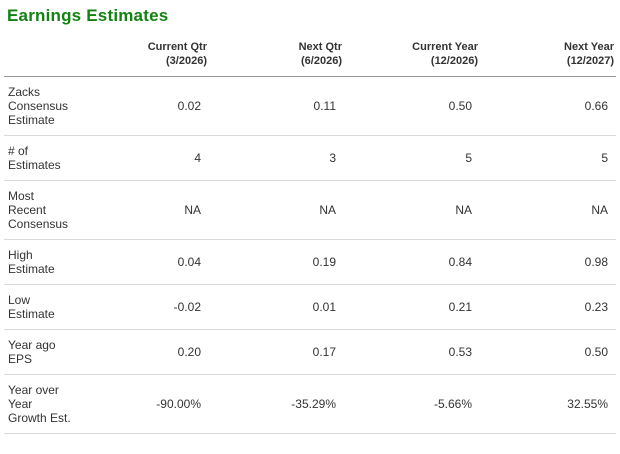 Image resolution: width=620 pixels, height=454 pixels. What do you see at coordinates (548, 262) in the screenshot?
I see `estimate-value: 0.98` at bounding box center [548, 262].